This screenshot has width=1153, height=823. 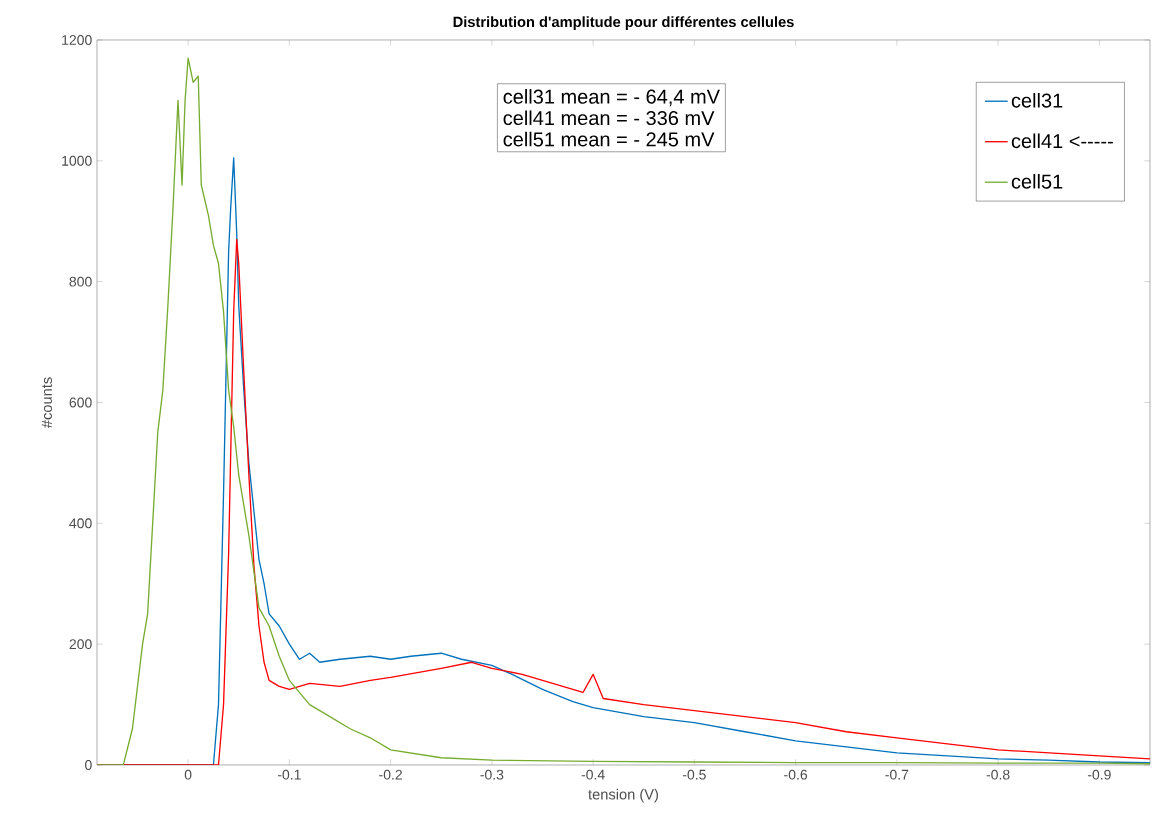 What do you see at coordinates (80, 523) in the screenshot?
I see `y-tick-label: 400` at bounding box center [80, 523].